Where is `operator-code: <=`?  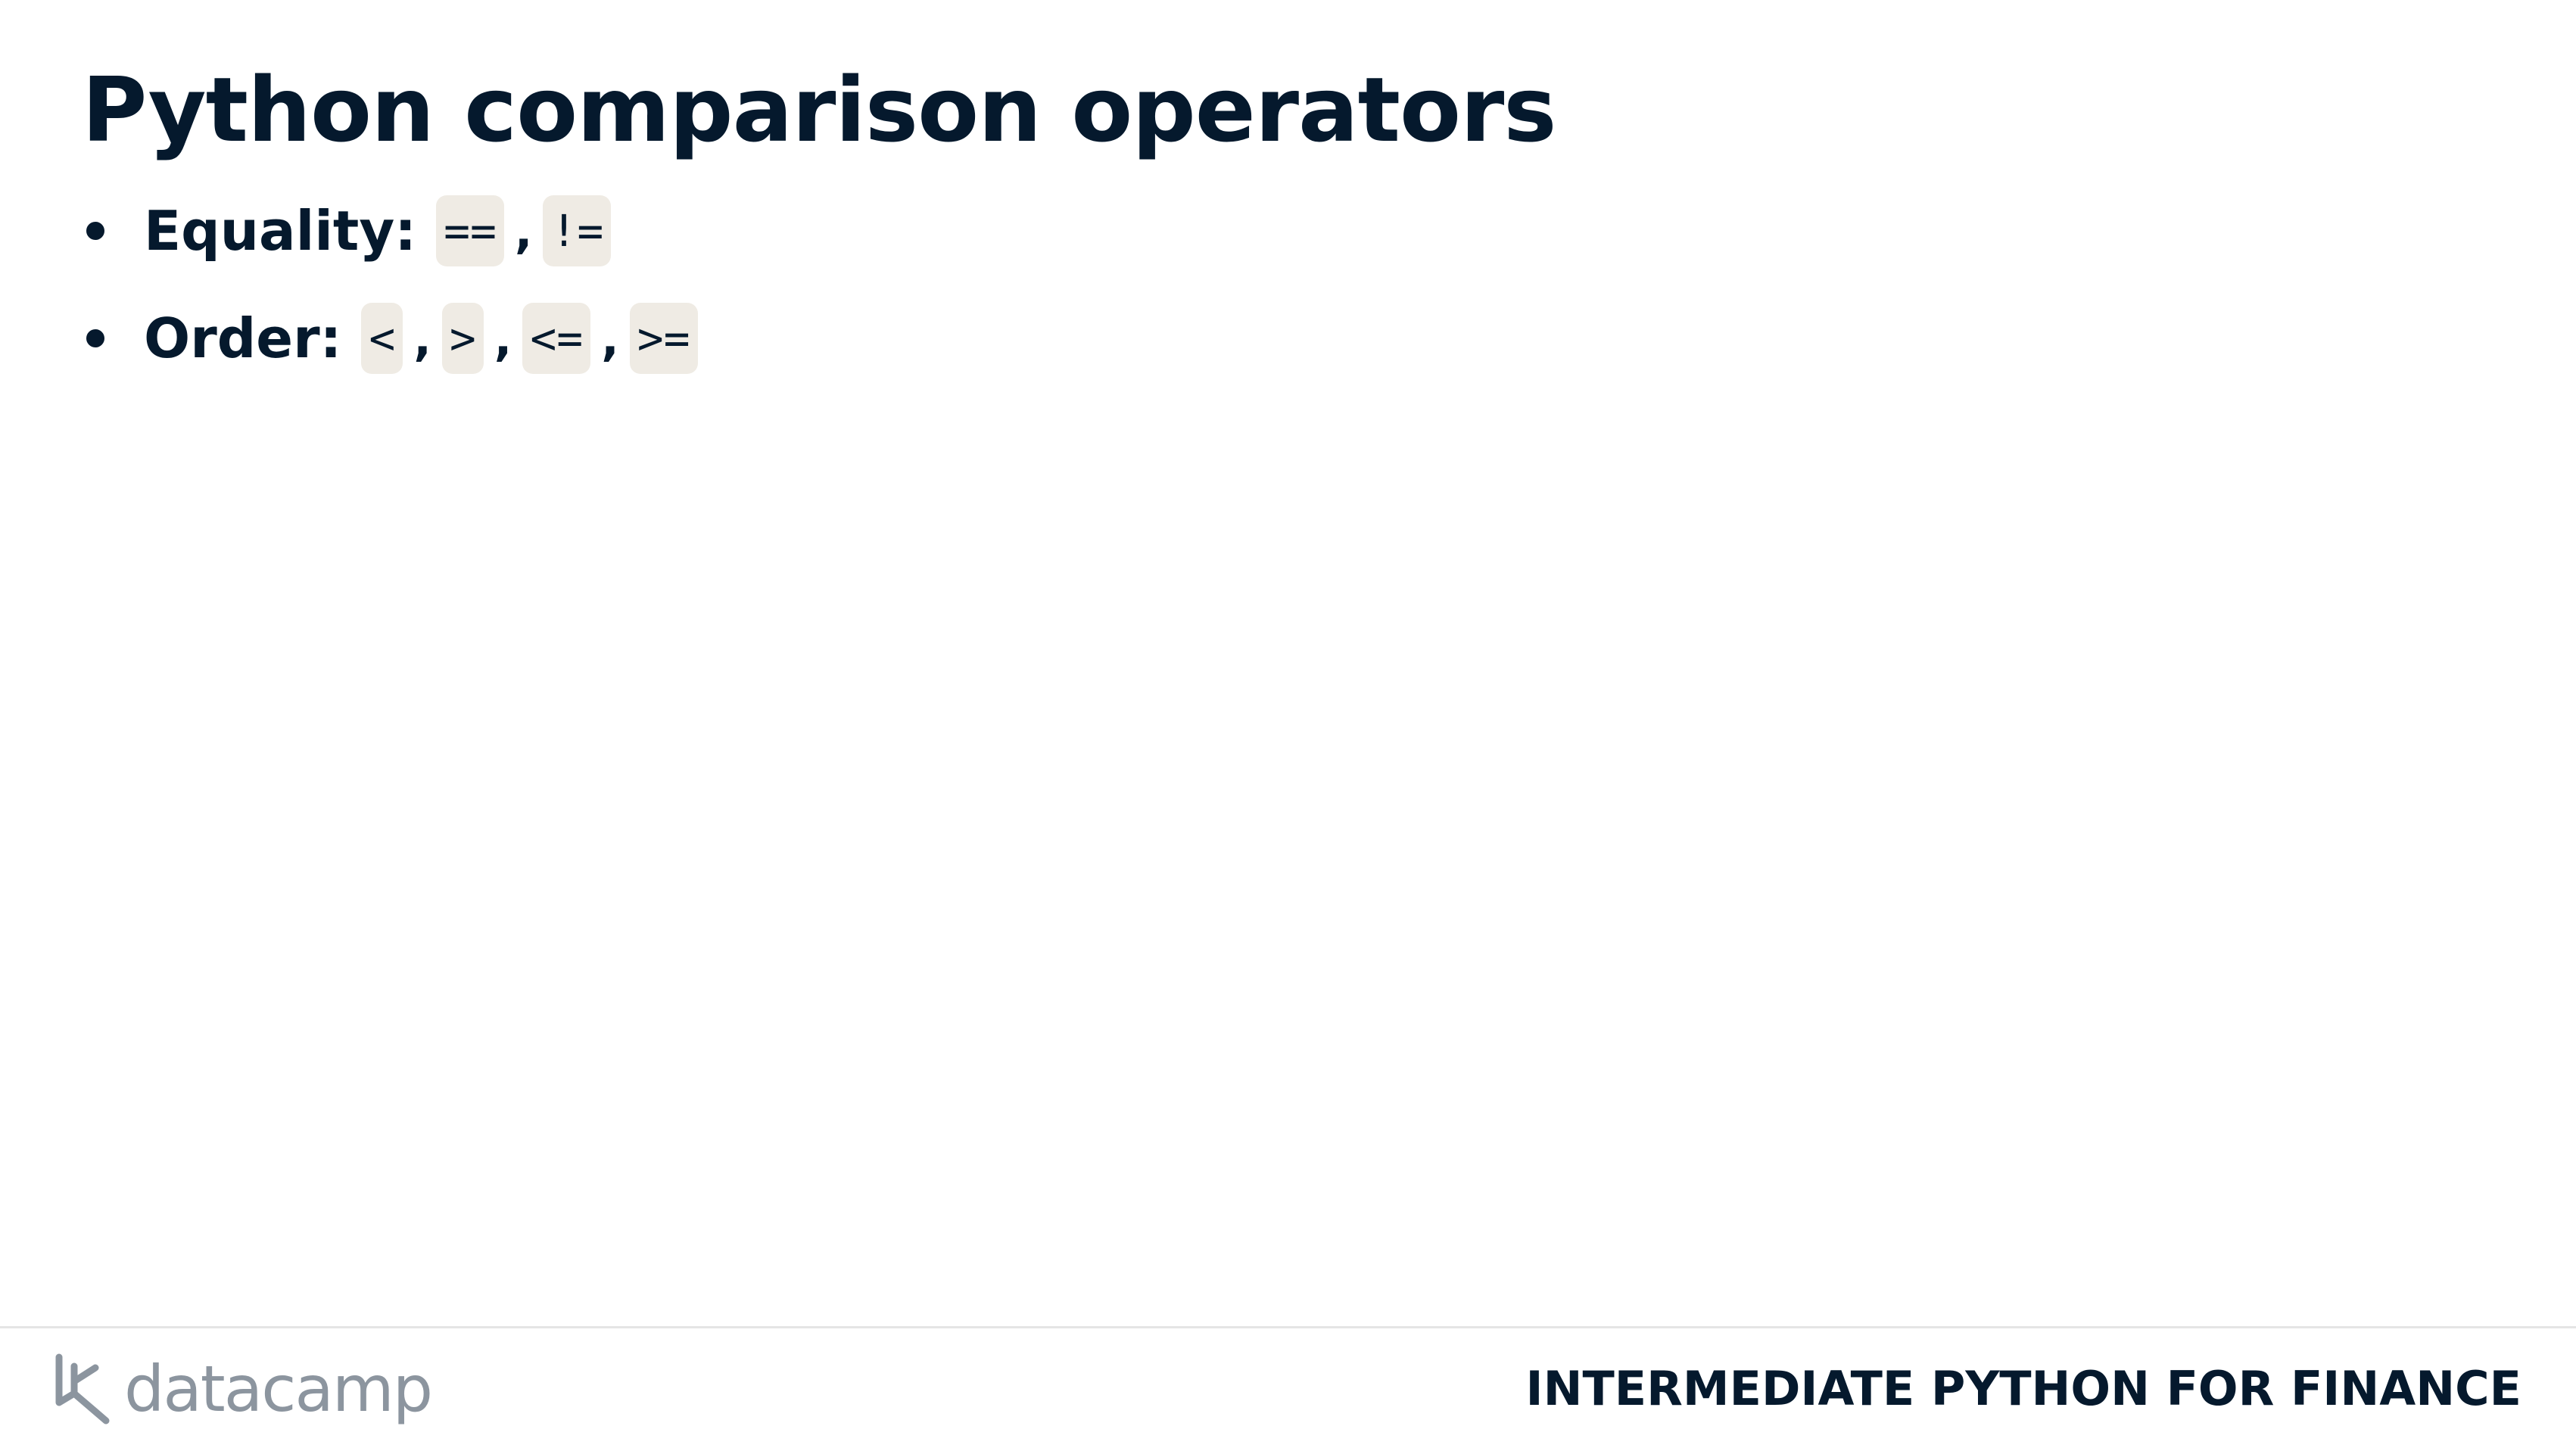
operator-code: <= is located at coordinates (556, 338).